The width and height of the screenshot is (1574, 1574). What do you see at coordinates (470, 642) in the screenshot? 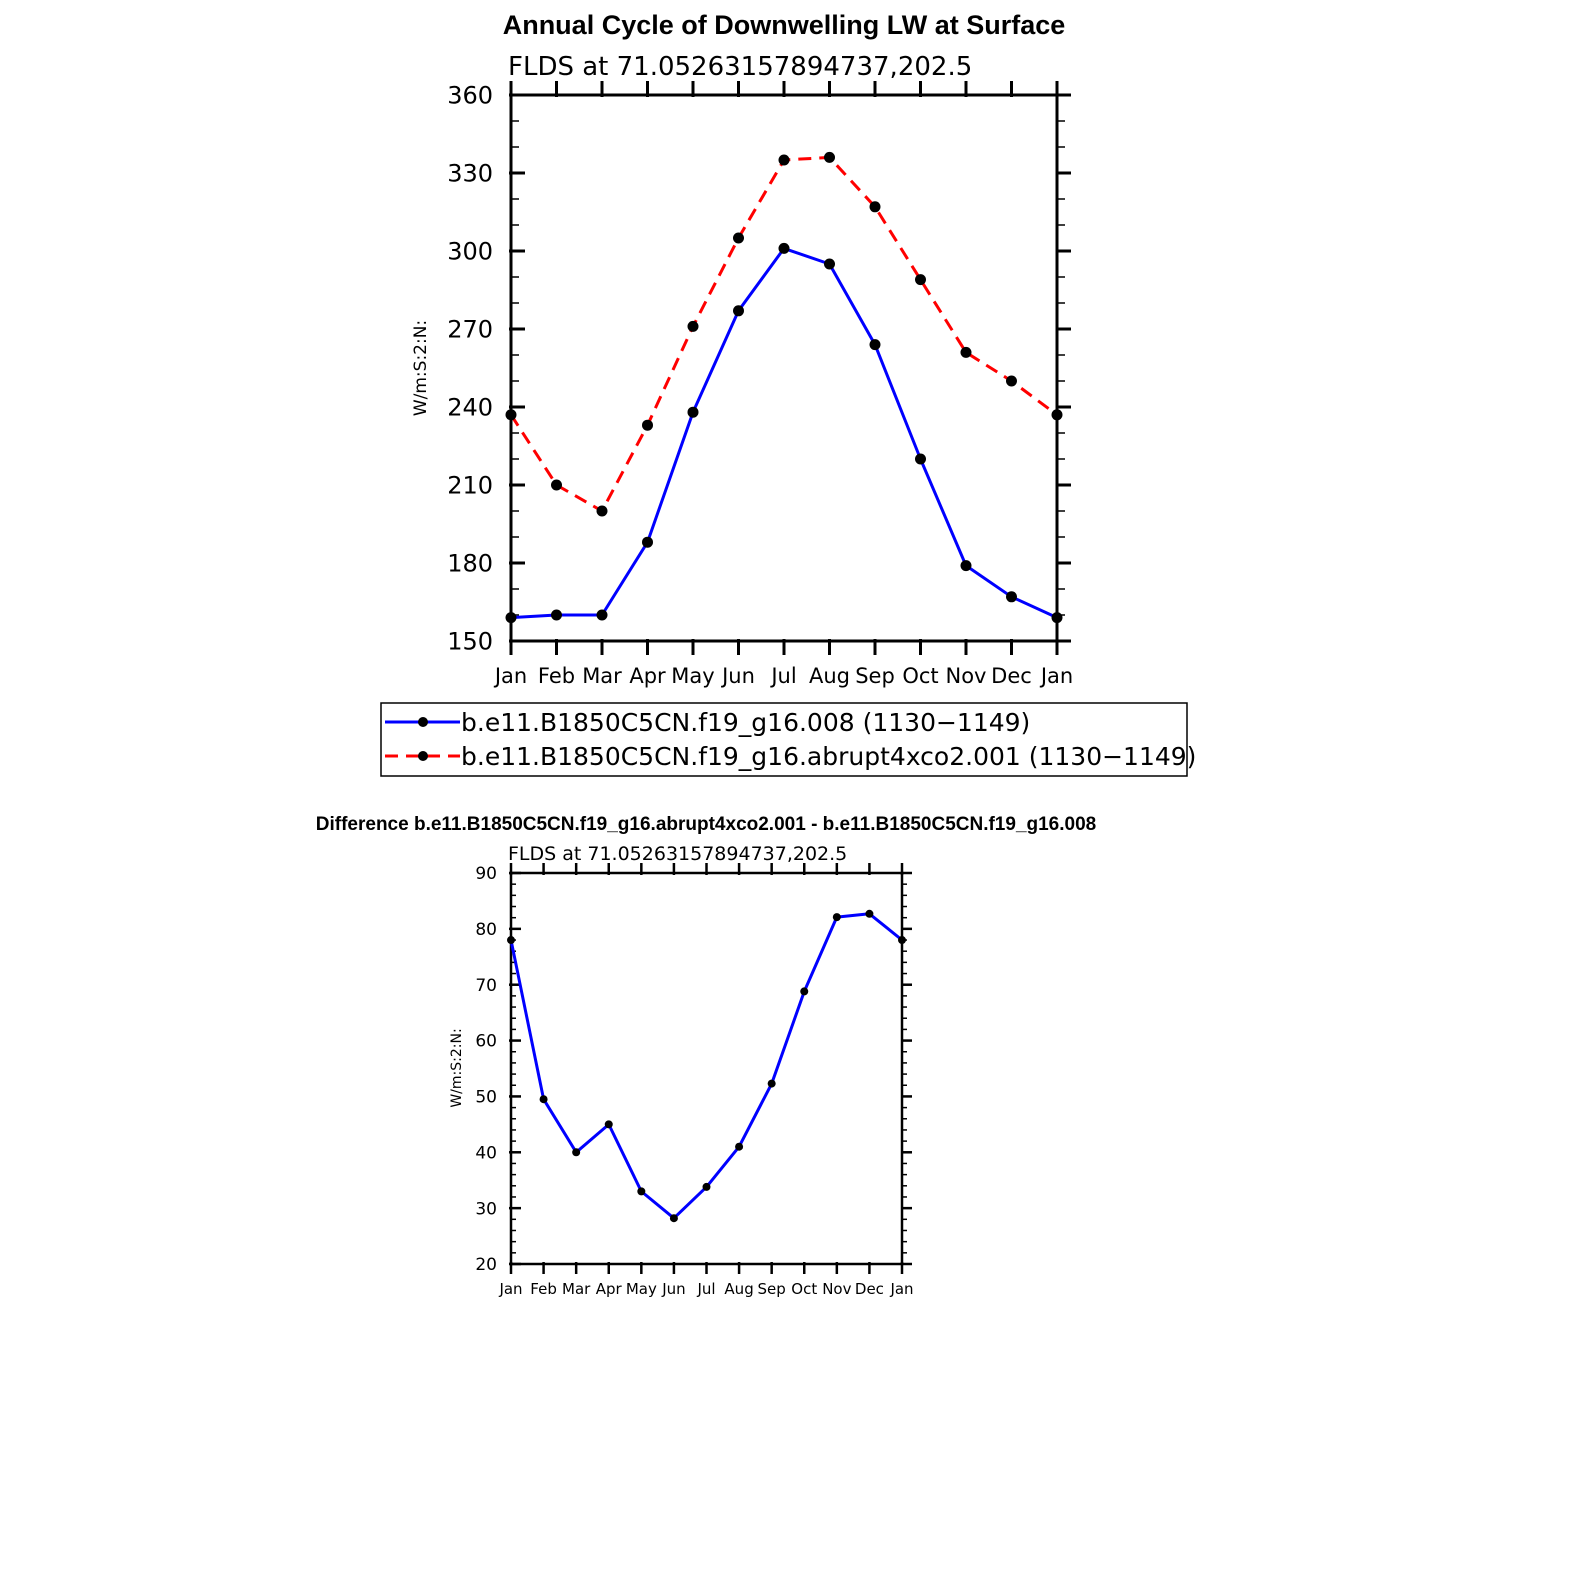
I see `y-tick-label: 150` at bounding box center [470, 642].